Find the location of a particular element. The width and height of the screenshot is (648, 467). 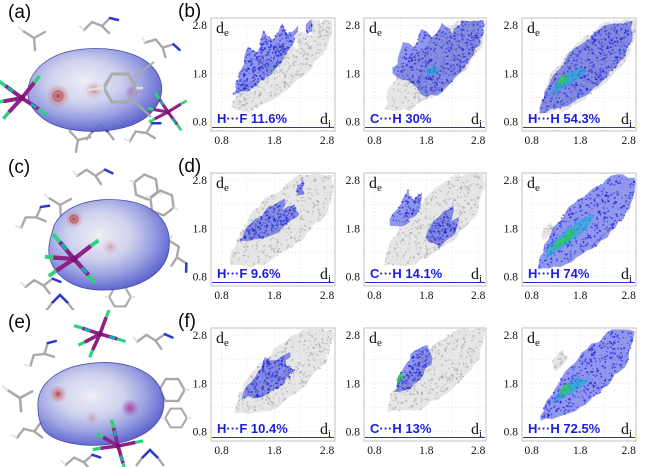

fingerprint-plot-HF-r3: 0.8 1.8 2.8 0.8 1.8 2.8 de di H···F 10.4% is located at coordinates (264, 392).